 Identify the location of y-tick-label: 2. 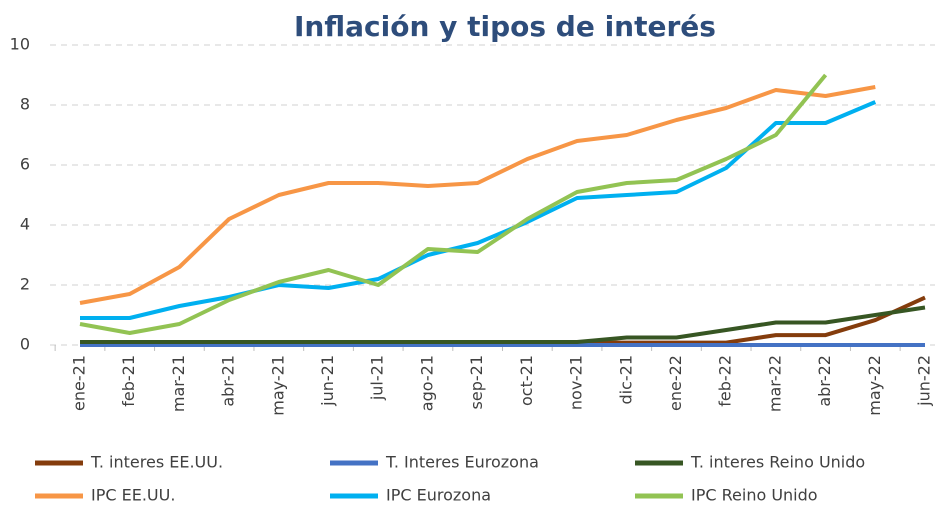
(25, 284).